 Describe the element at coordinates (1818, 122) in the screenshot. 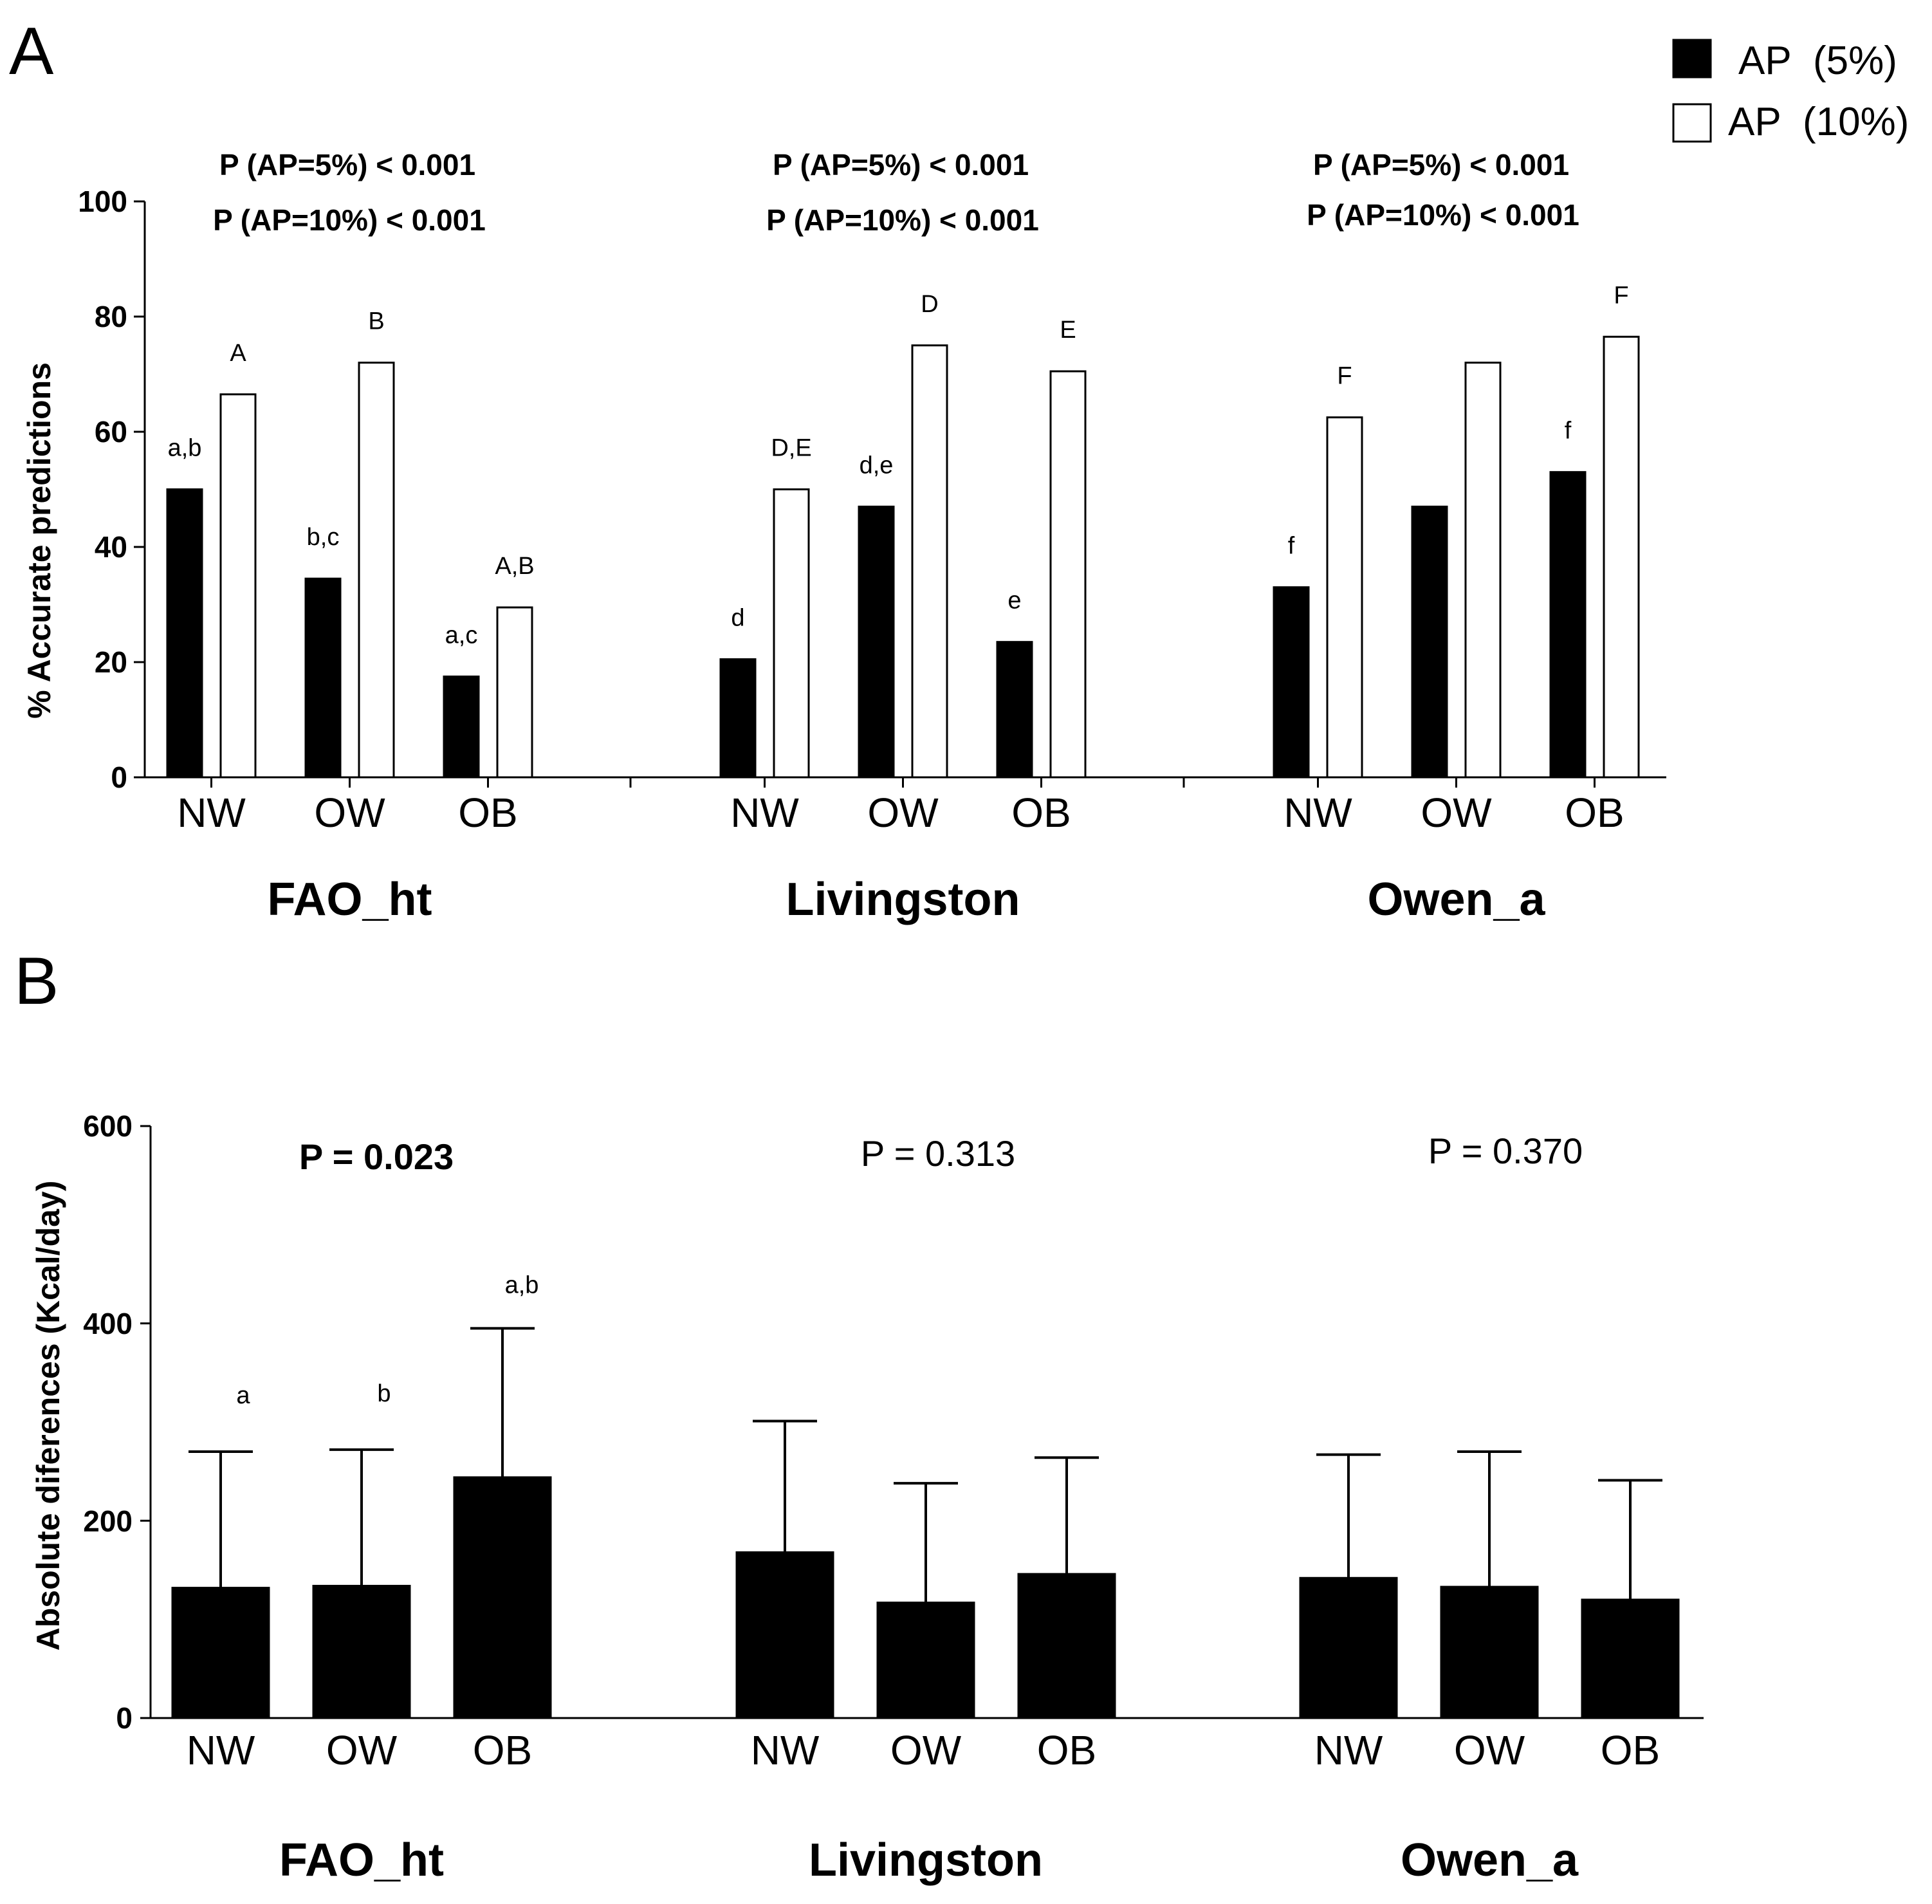

I see `legend-label-ap10: AP (10%)` at that location.